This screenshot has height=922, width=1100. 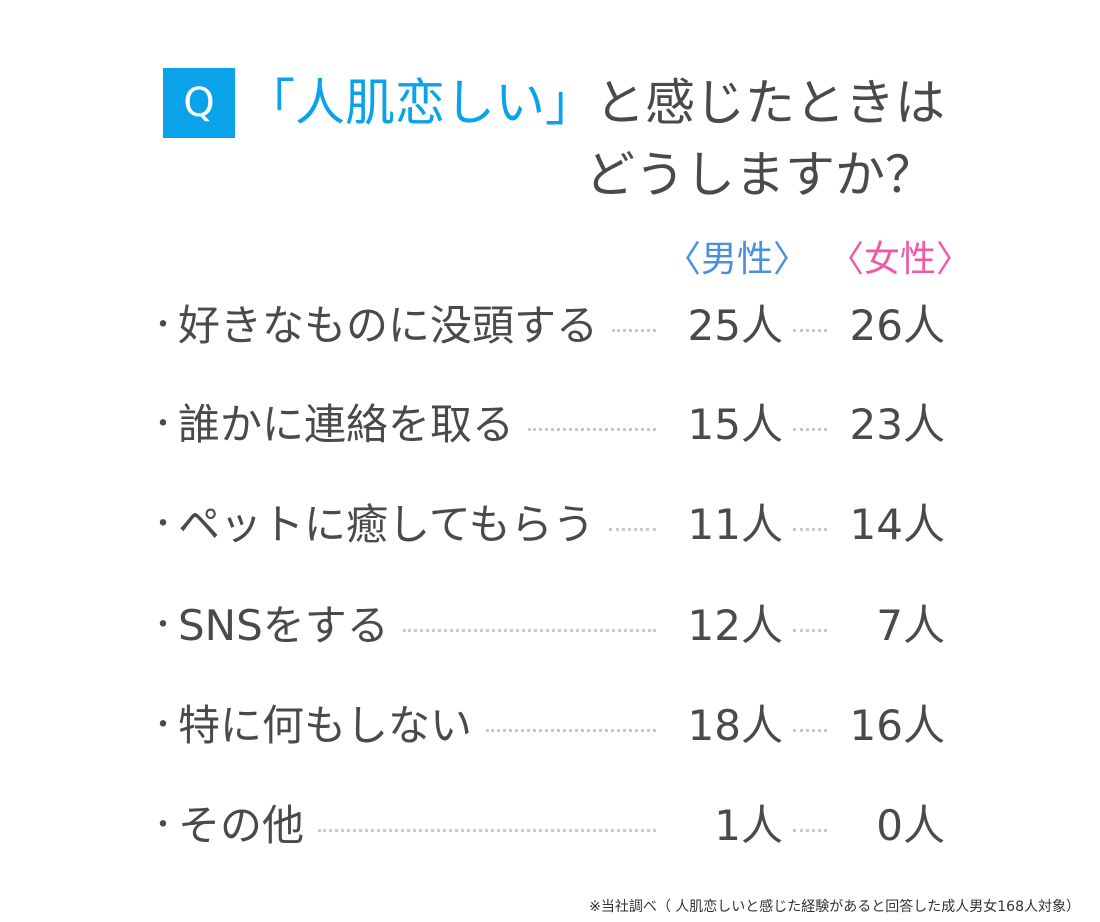 I want to click on row-label: ペットに癒してもらう, so click(x=386, y=524).